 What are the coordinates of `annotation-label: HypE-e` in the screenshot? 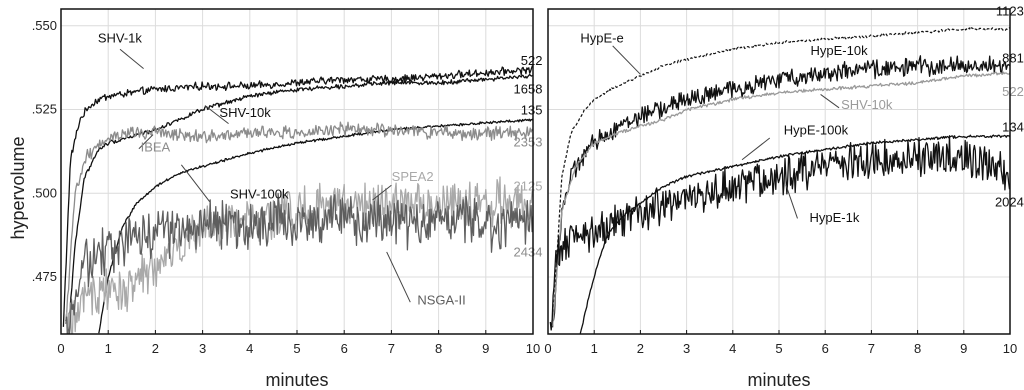 It's located at (601, 38).